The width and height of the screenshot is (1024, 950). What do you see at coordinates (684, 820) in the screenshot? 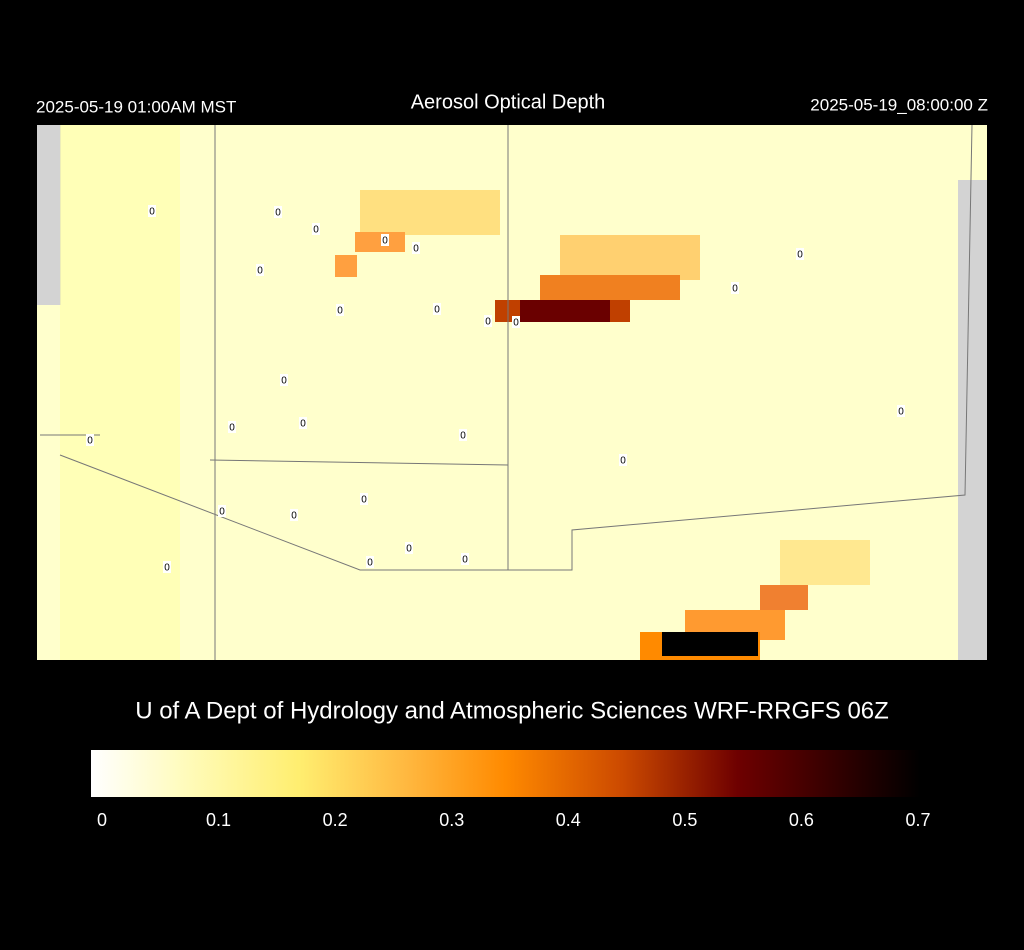
I see `colorbar-tick-label: 0.5` at bounding box center [684, 820].